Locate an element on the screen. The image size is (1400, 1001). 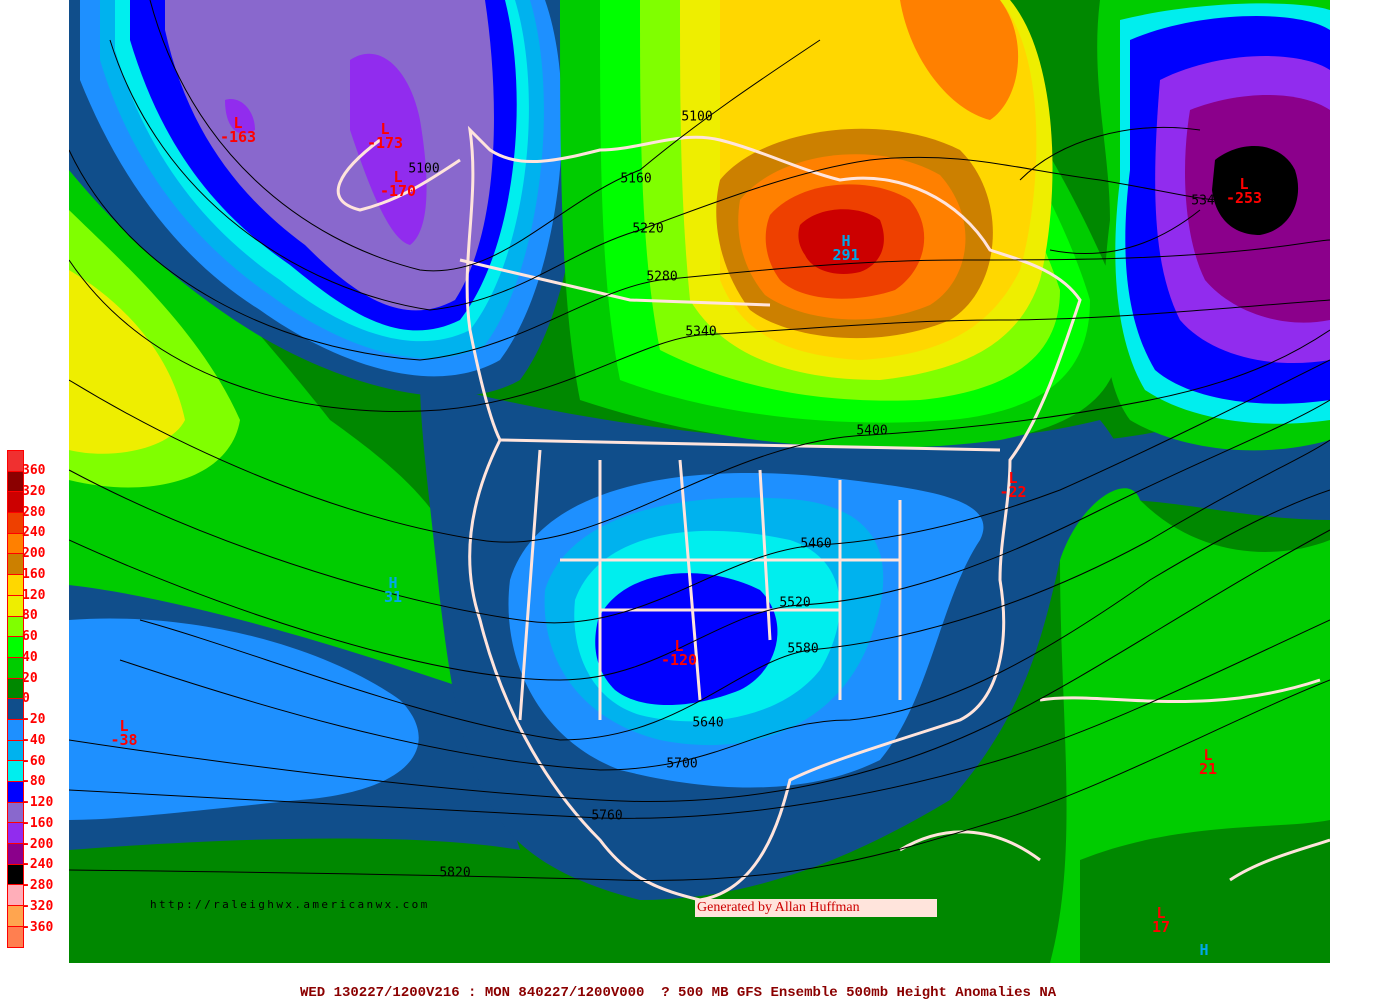
low-center: L -253 is located at coordinates (1244, 191).